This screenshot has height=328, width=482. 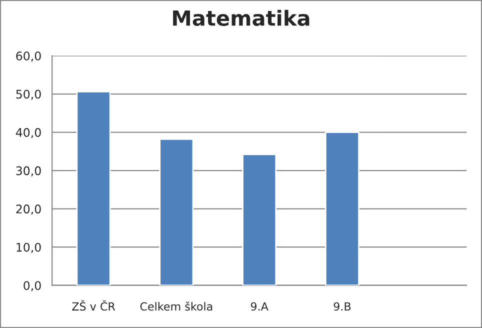 I want to click on y-tick-label: 40,0, so click(x=28, y=133).